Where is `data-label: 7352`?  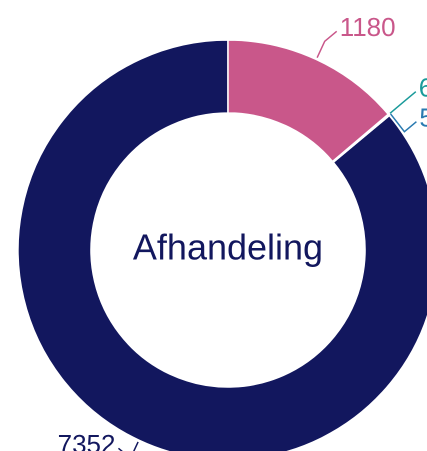
data-label: 7352 is located at coordinates (87, 440).